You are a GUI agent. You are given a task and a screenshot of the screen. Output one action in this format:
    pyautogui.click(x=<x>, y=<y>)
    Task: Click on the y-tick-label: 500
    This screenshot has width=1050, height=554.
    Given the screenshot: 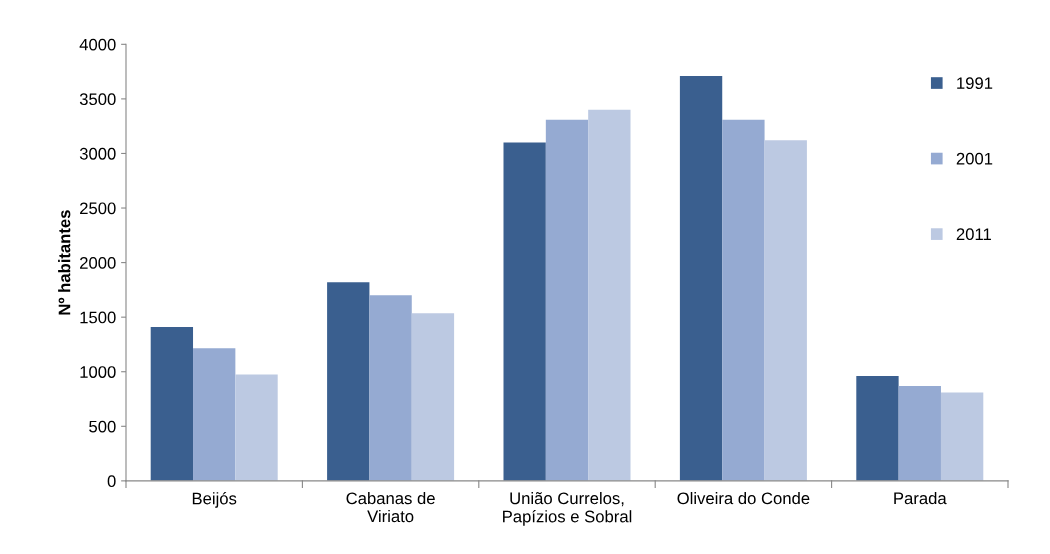 What is the action you would take?
    pyautogui.click(x=102, y=426)
    